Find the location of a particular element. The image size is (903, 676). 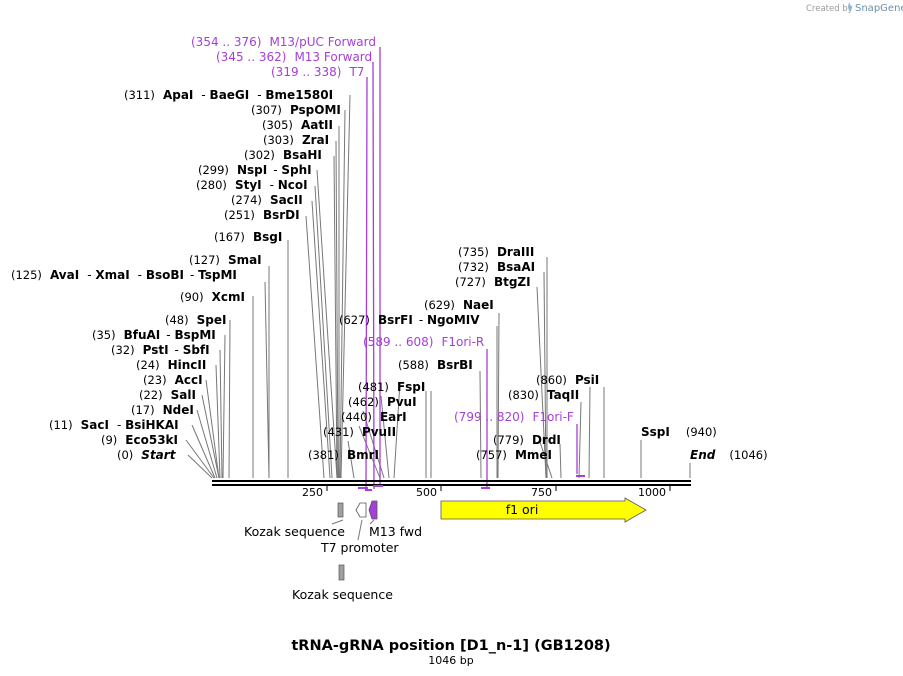

site-ncoi: NcoI is located at coordinates (293, 185).